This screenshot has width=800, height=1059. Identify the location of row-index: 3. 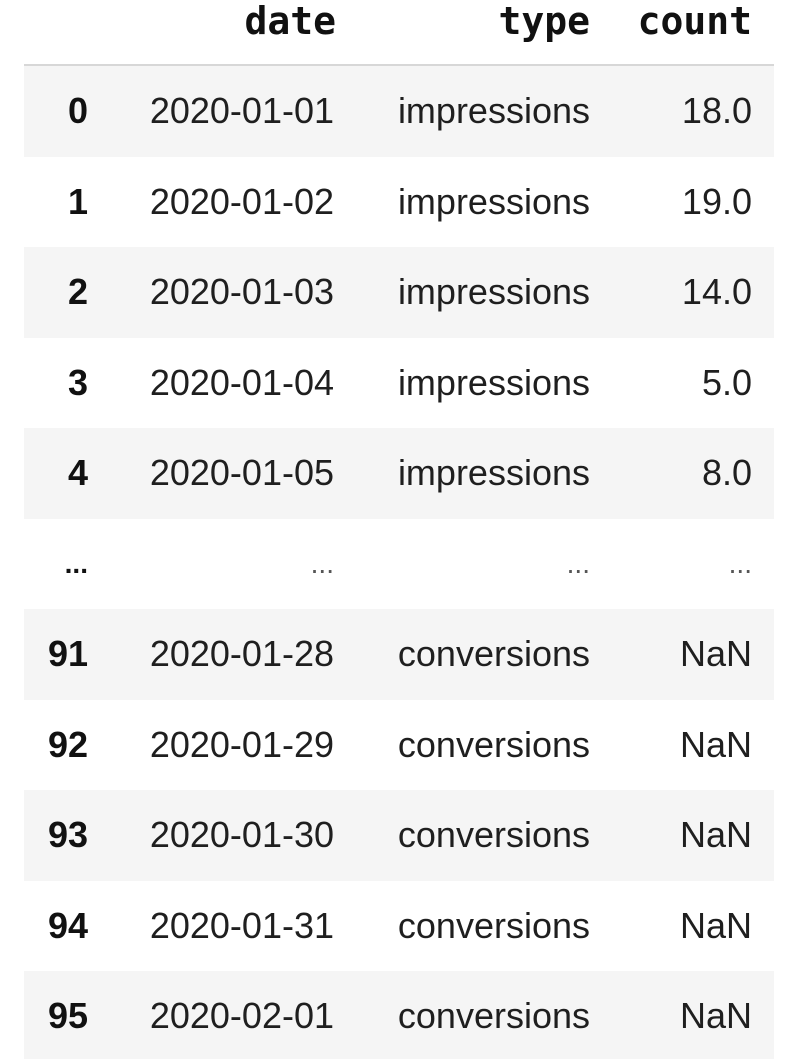
(77, 382).